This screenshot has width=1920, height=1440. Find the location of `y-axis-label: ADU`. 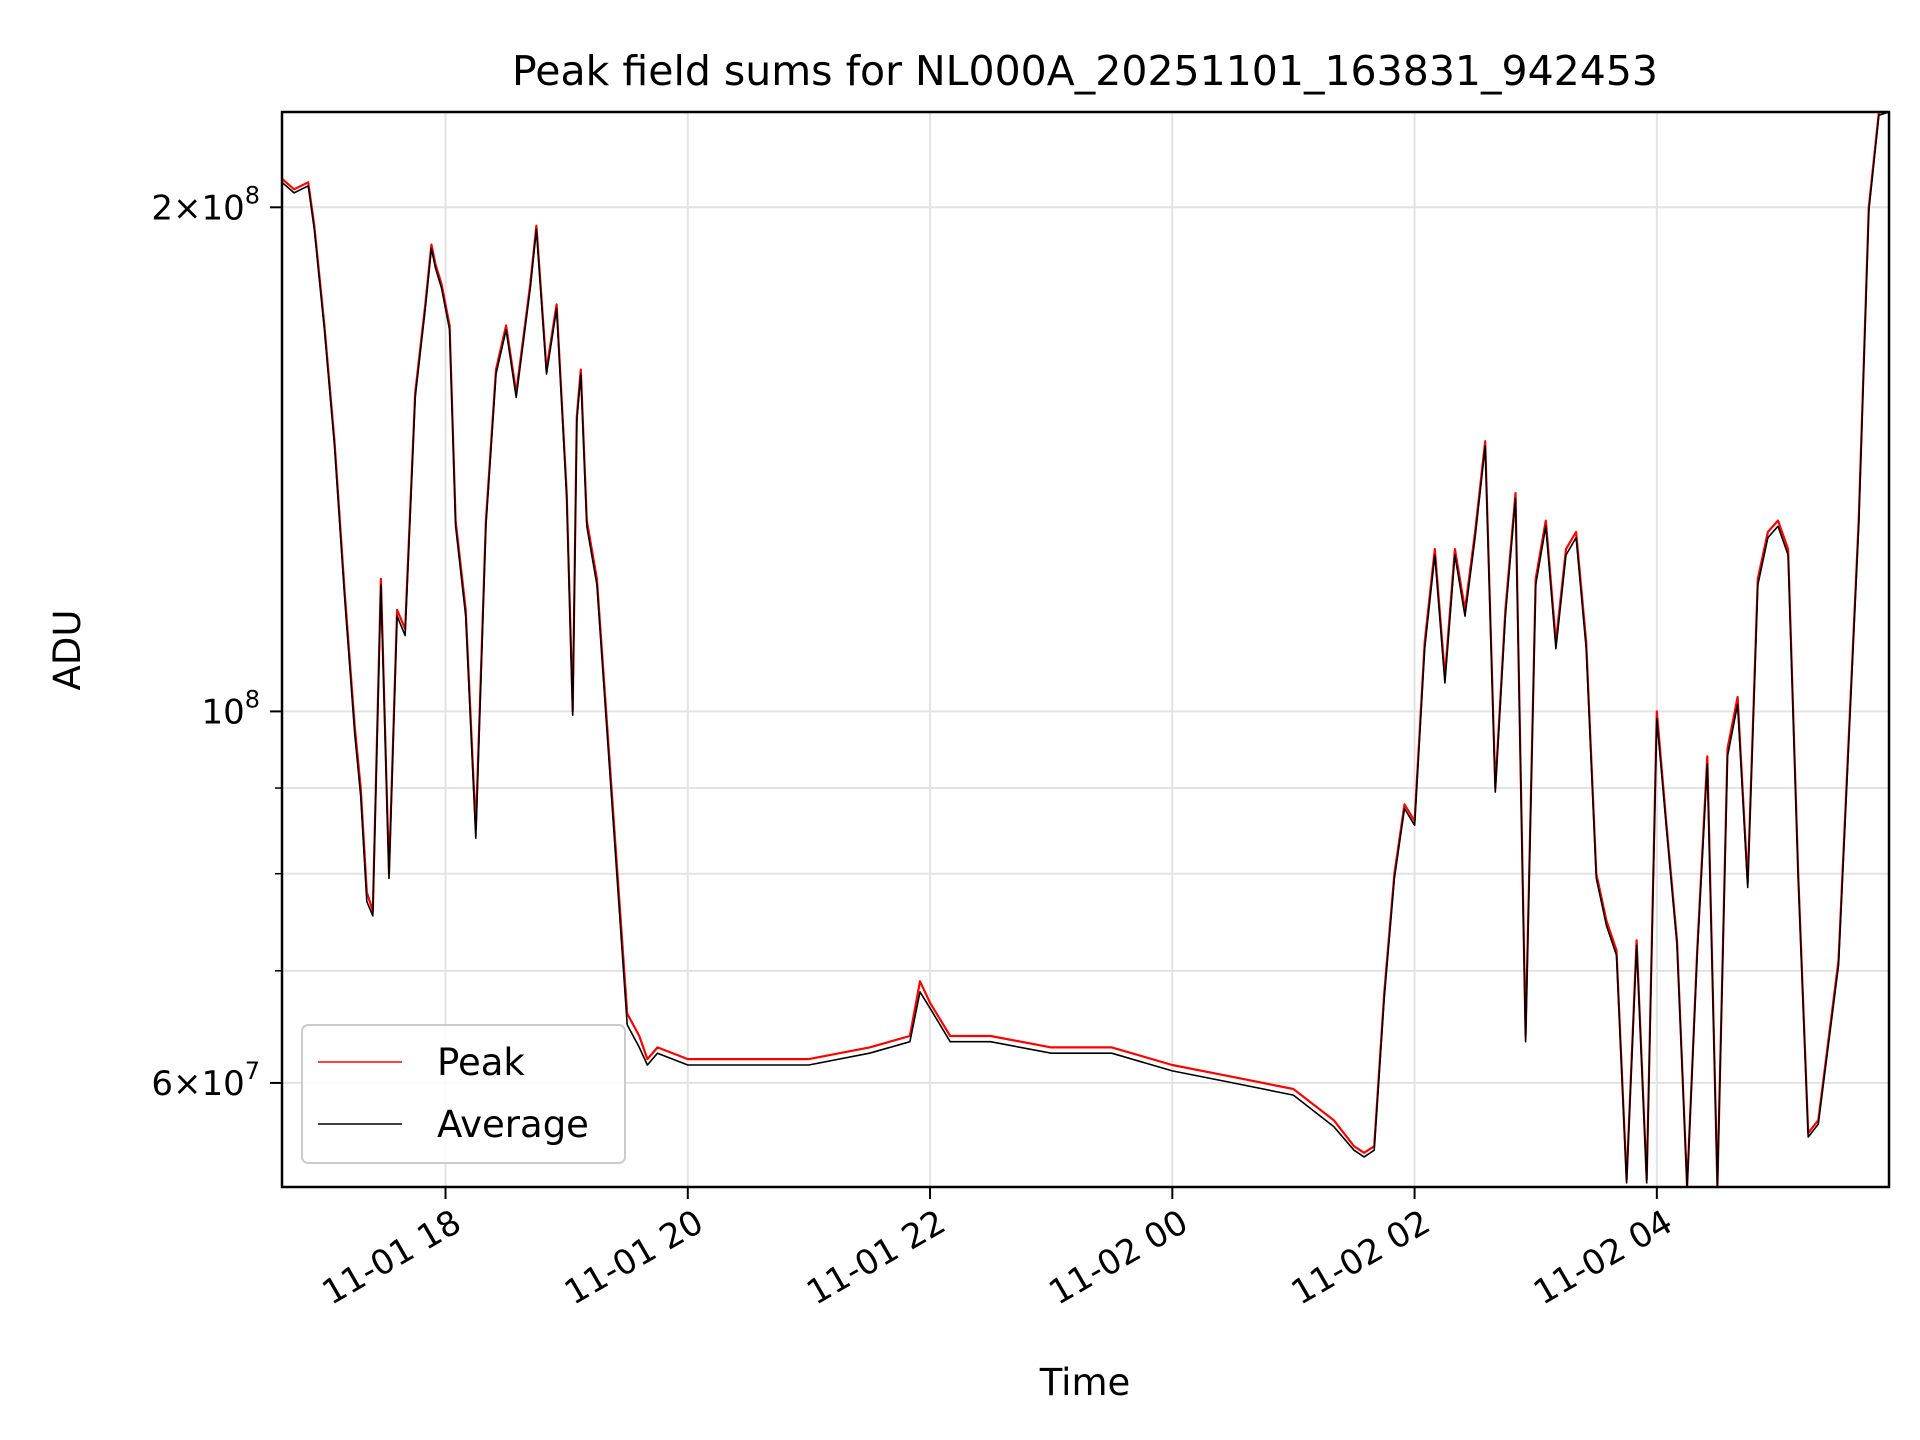

y-axis-label: ADU is located at coordinates (67, 650).